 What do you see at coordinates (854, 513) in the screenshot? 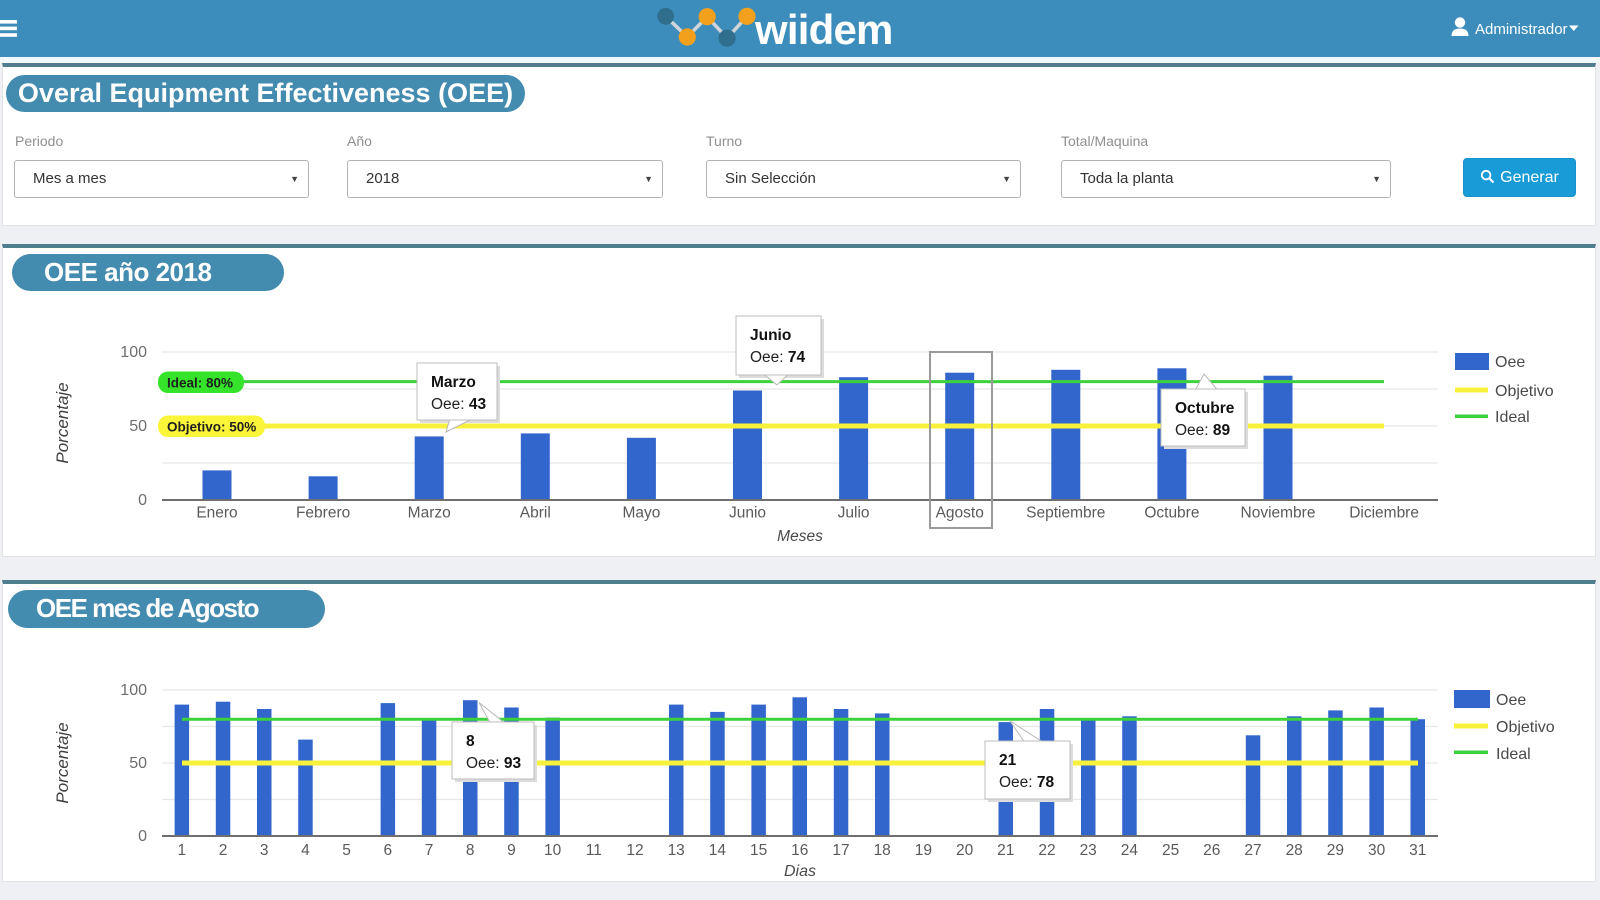
I see `svg-text: Julio` at bounding box center [854, 513].